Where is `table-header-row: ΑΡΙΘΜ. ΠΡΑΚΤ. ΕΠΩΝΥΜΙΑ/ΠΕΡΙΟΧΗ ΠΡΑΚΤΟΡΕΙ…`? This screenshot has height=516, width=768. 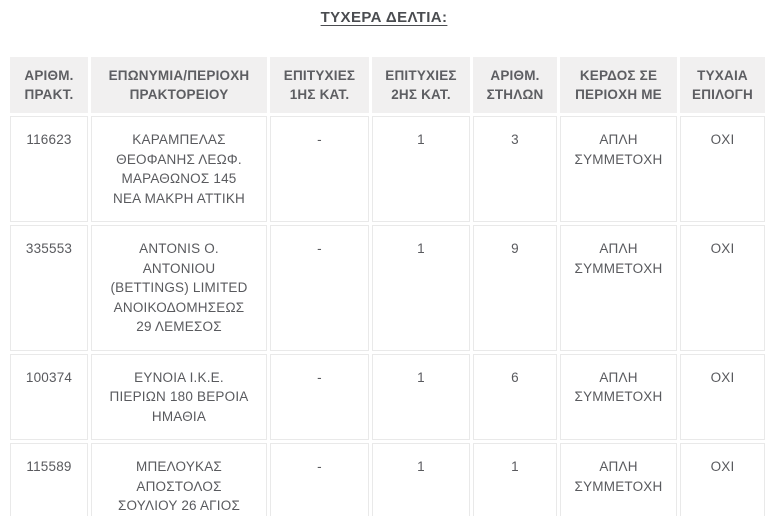 table-header-row: ΑΡΙΘΜ. ΠΡΑΚΤ. ΕΠΩΝΥΜΙΑ/ΠΕΡΙΟΧΗ ΠΡΑΚΤΟΡΕΙ… is located at coordinates (387, 85).